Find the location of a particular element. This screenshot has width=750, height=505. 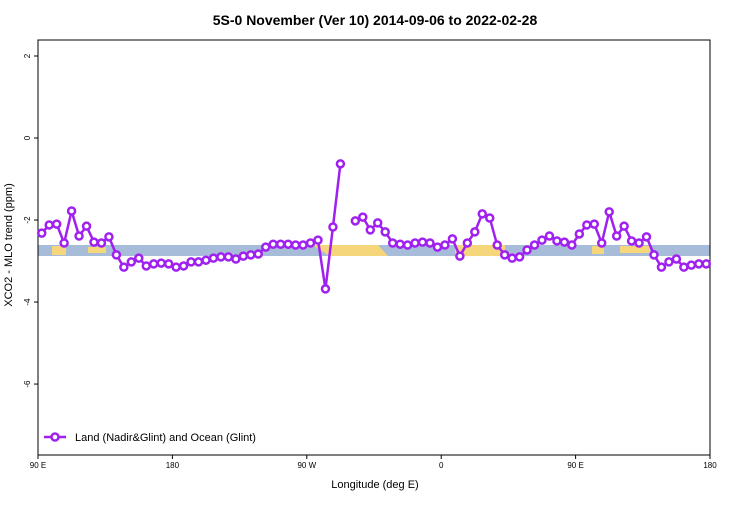

x-tick-label: 90 W is located at coordinates (306, 465).